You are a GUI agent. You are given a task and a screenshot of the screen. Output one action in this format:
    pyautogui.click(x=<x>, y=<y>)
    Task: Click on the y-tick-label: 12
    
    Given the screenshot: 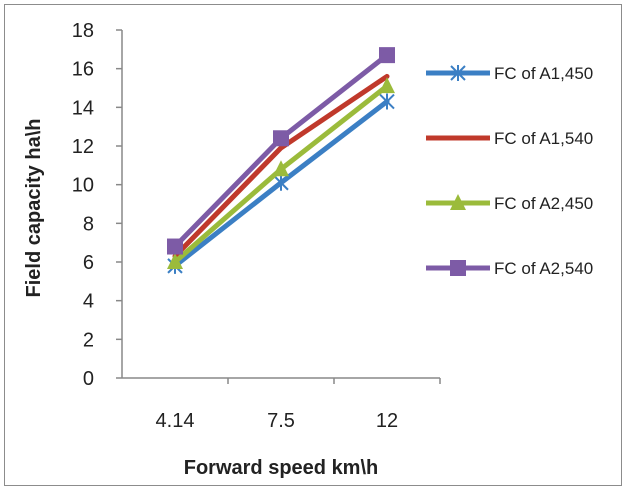 What is the action you would take?
    pyautogui.click(x=83, y=147)
    